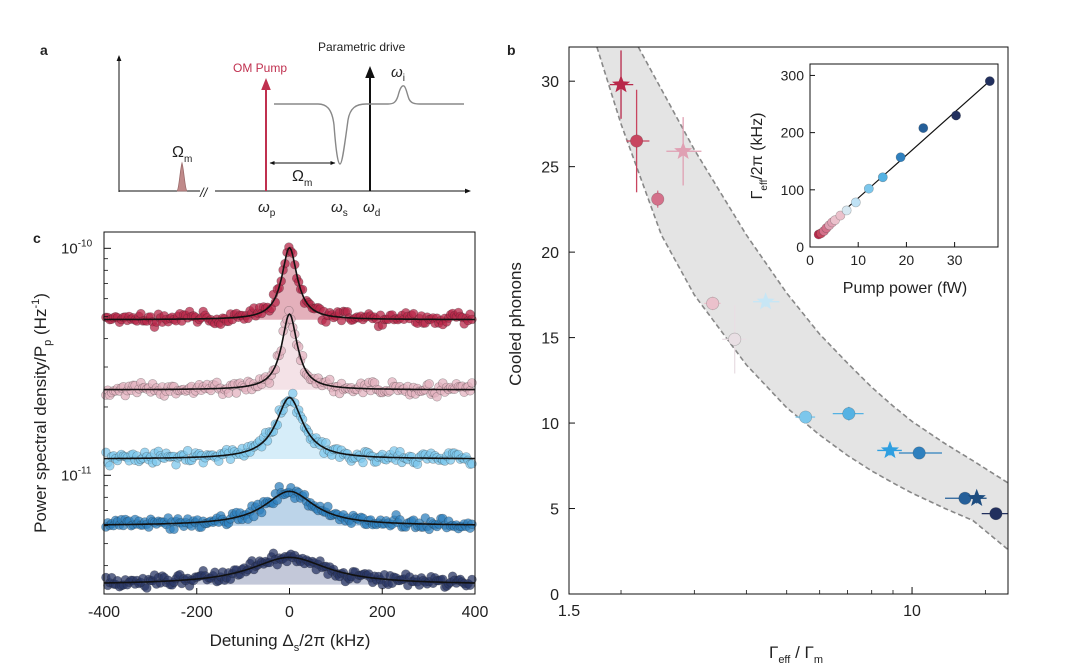 The height and width of the screenshot is (671, 1076). I want to click on psd-y-tick-label: 10-10, so click(77, 247).